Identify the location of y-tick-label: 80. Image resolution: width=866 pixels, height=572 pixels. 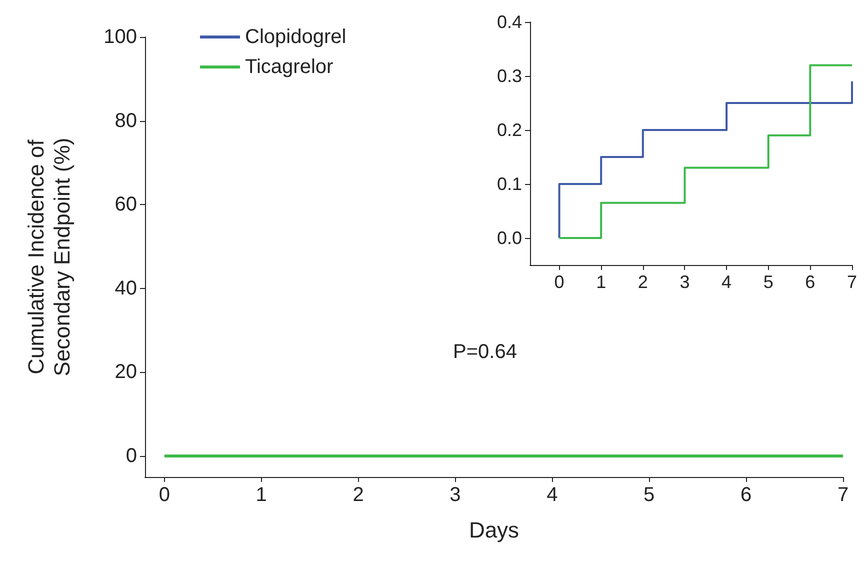
(125, 121).